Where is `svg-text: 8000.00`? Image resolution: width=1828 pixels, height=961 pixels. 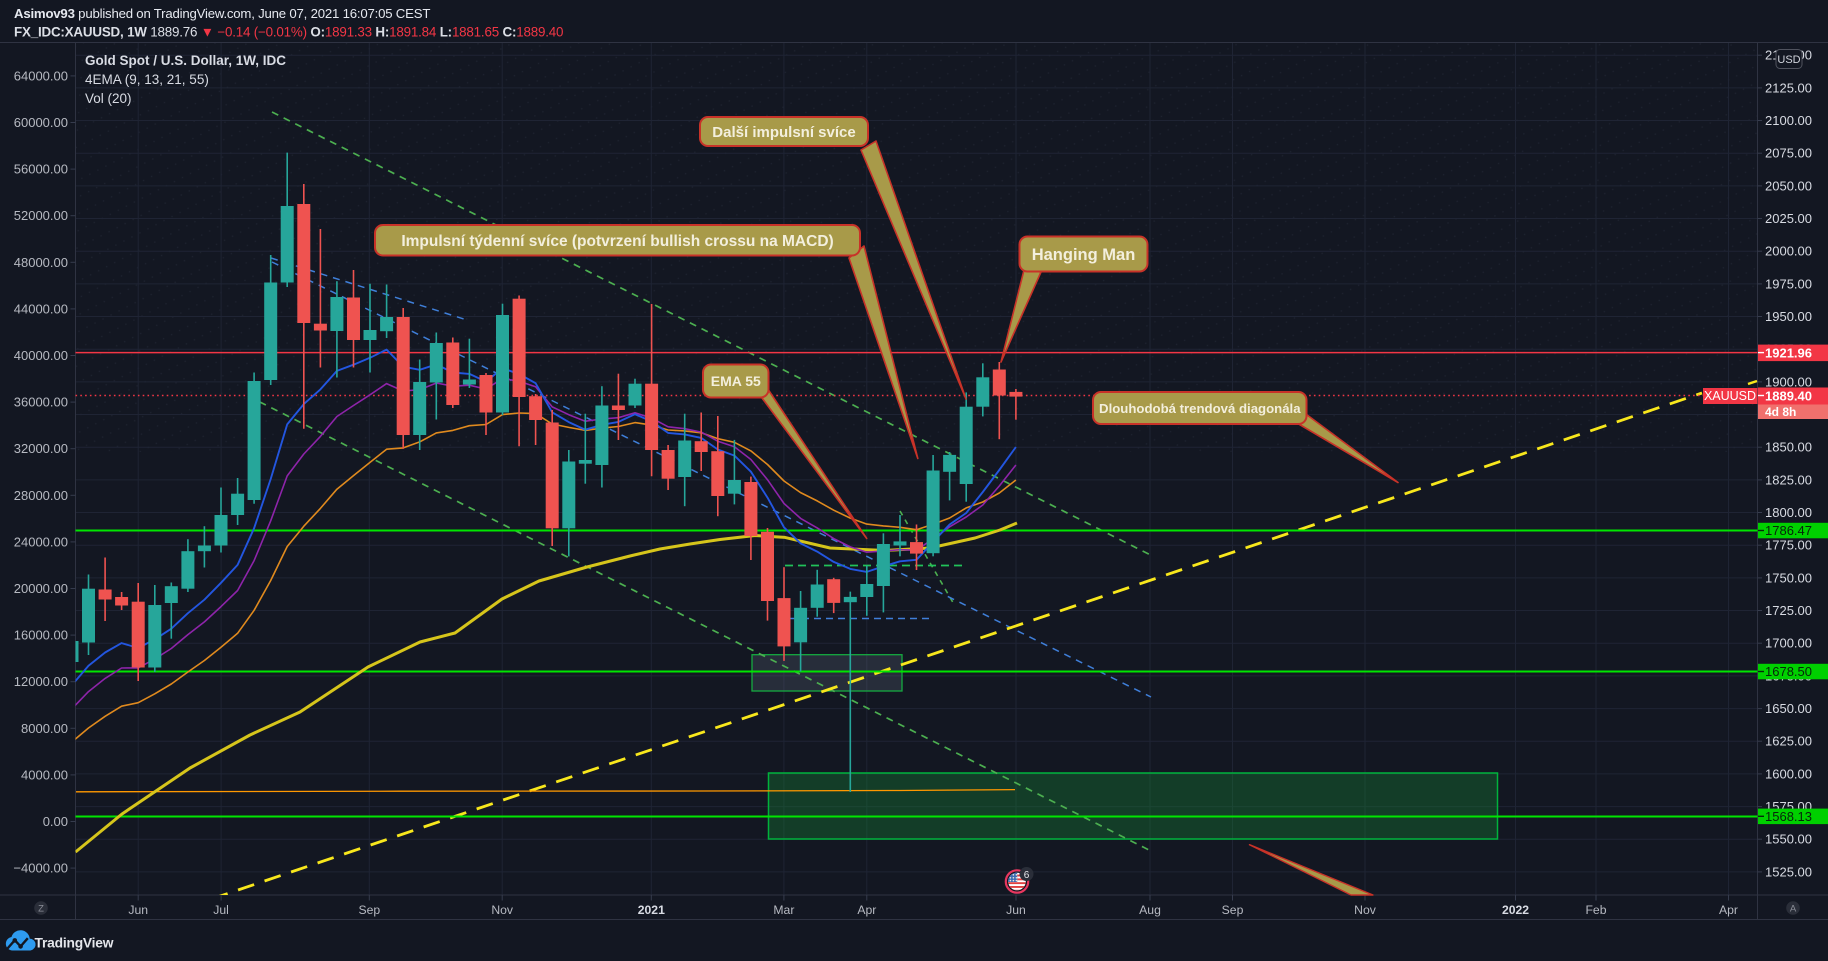 svg-text: 8000.00 is located at coordinates (44, 728).